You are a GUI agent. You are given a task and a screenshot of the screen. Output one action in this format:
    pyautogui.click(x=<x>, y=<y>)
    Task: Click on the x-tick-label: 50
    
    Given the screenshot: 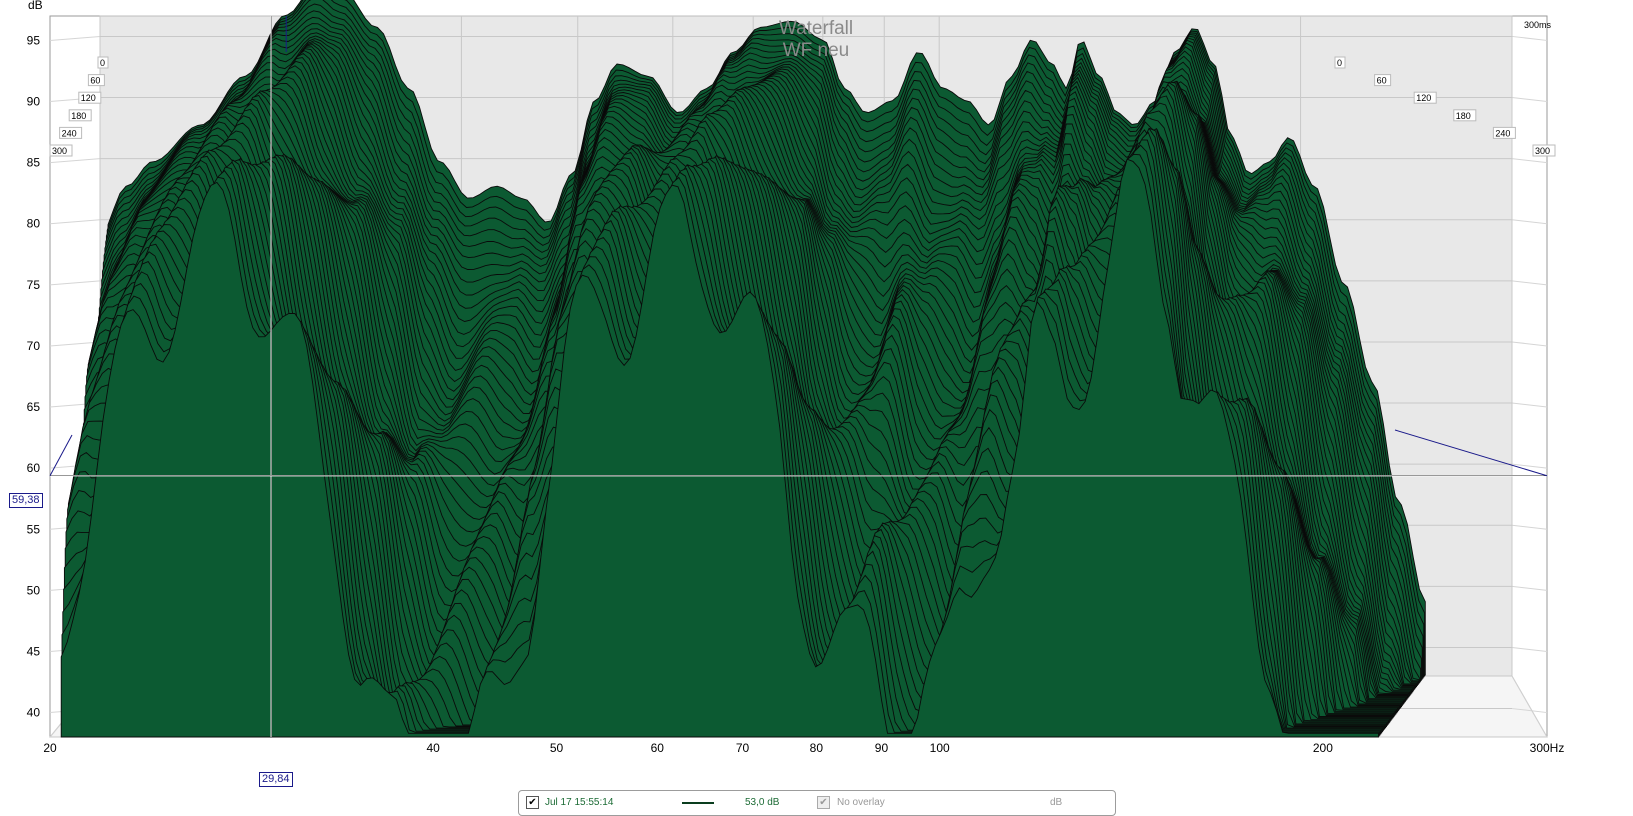 What is the action you would take?
    pyautogui.click(x=557, y=748)
    